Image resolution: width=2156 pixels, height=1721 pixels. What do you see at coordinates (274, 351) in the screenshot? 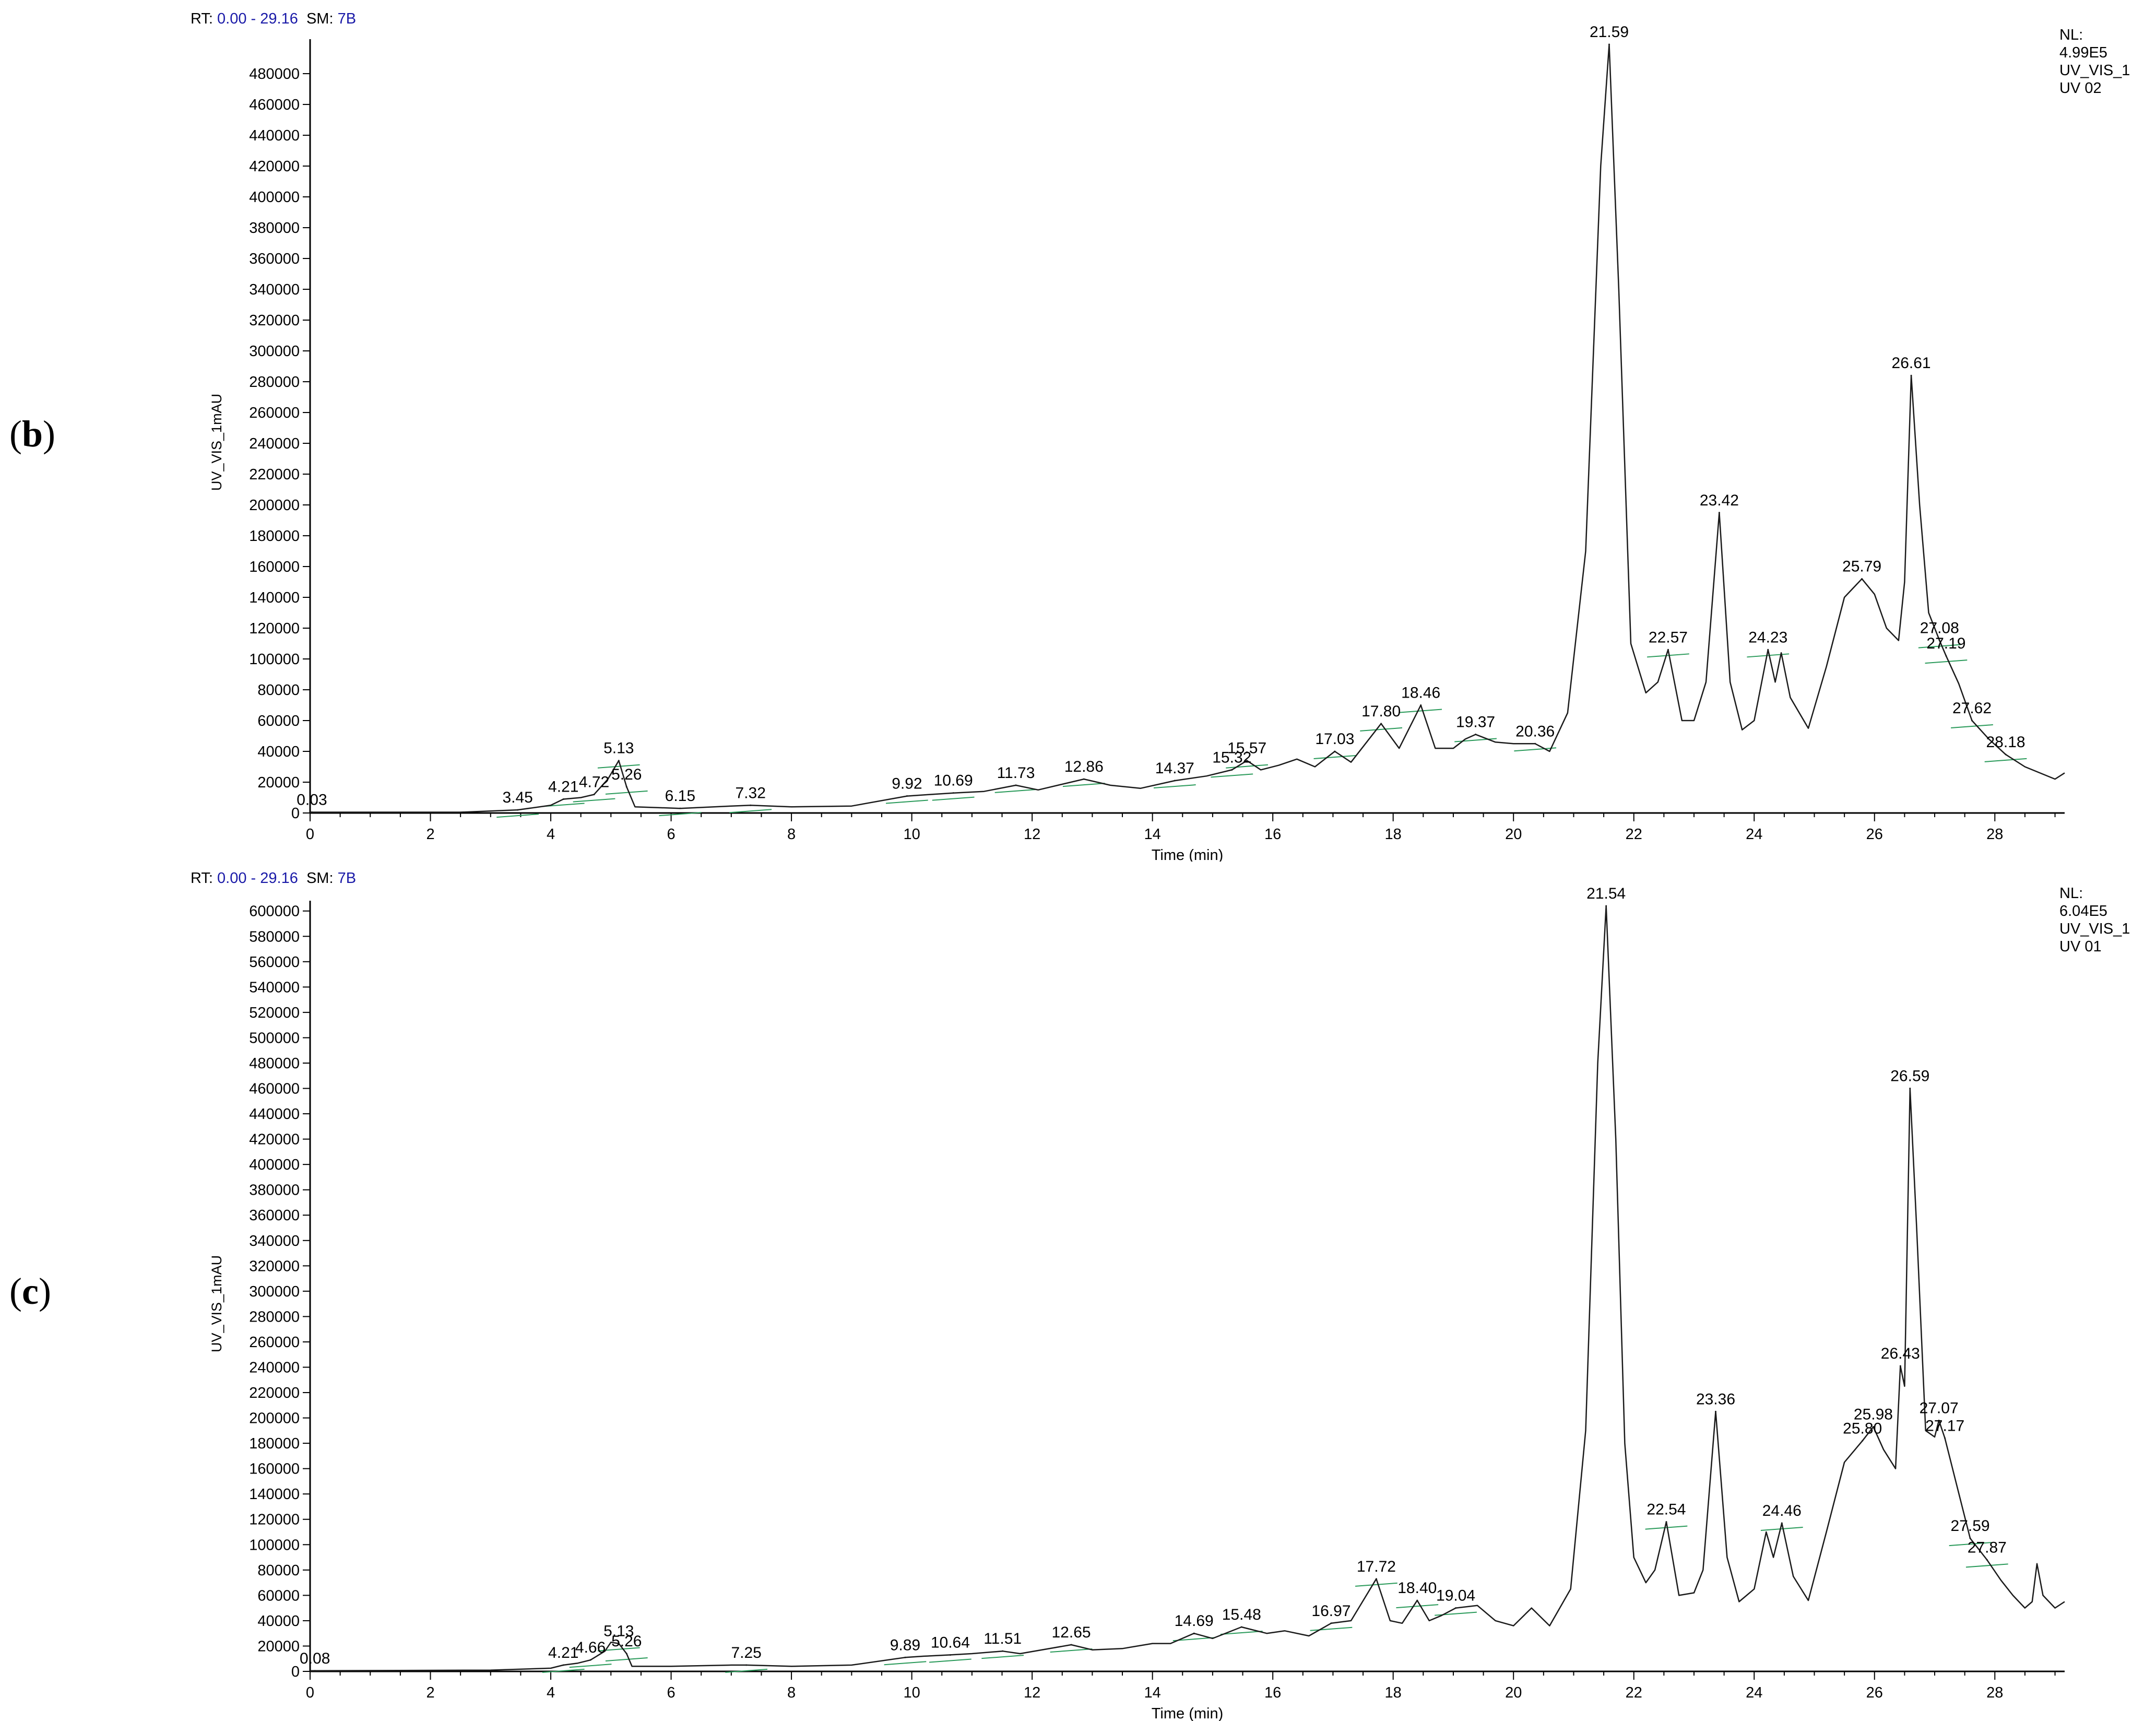
I see `y-tick-label: 300000` at bounding box center [274, 351].